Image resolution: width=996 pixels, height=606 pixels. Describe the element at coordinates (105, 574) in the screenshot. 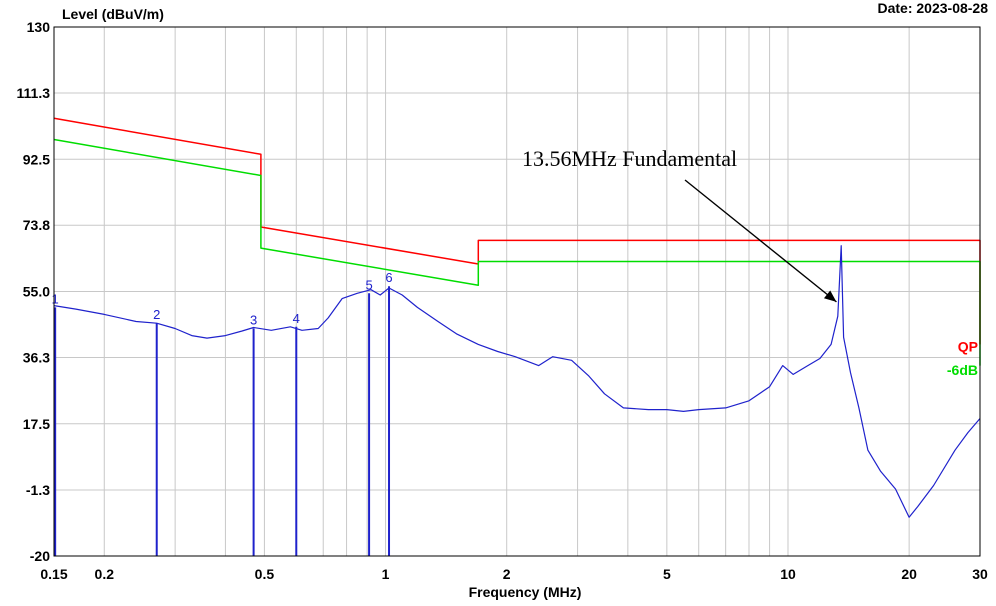

I see `x-tick-label: 0.2` at that location.